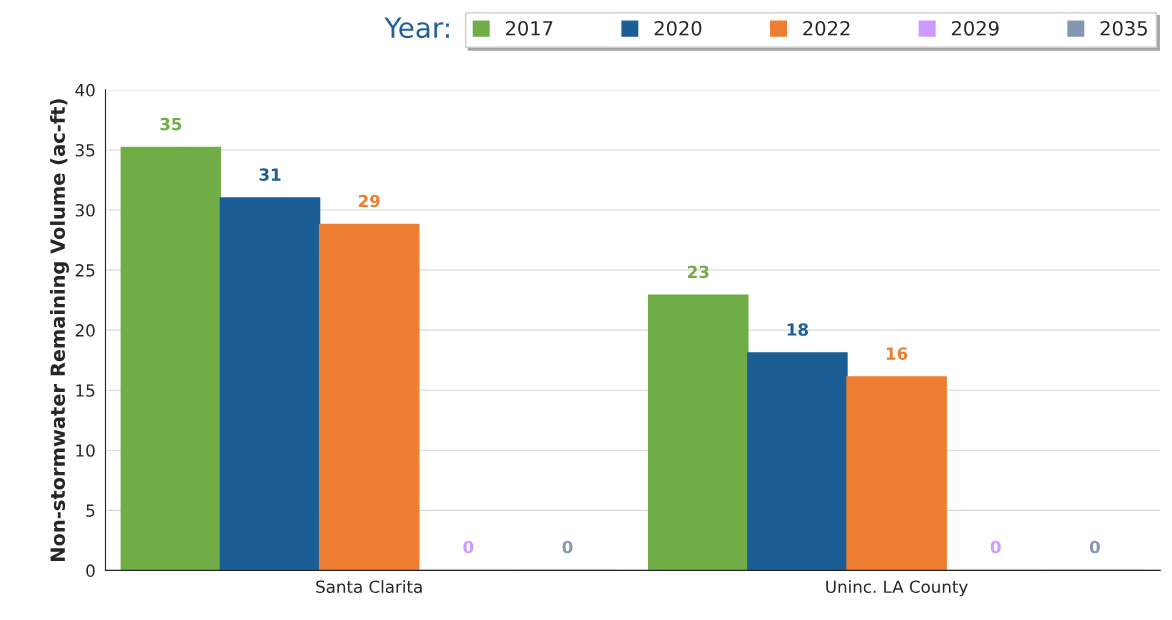 The image size is (1172, 620). Describe the element at coordinates (897, 588) in the screenshot. I see `x-tick-label: Uninc. LA County` at that location.